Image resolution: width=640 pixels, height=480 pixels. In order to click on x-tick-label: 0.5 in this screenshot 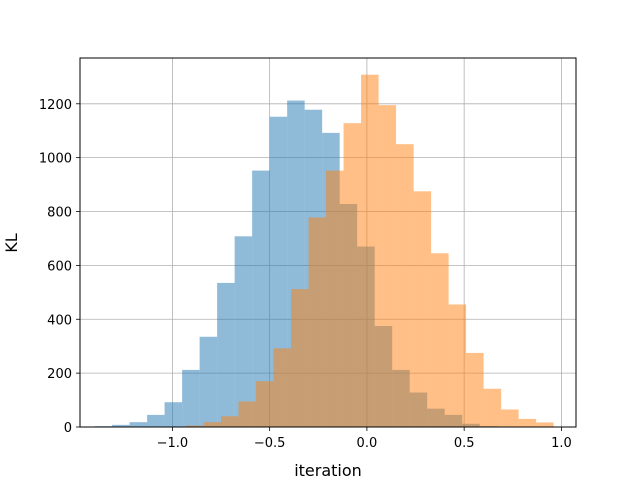, I will do `click(464, 443)`.